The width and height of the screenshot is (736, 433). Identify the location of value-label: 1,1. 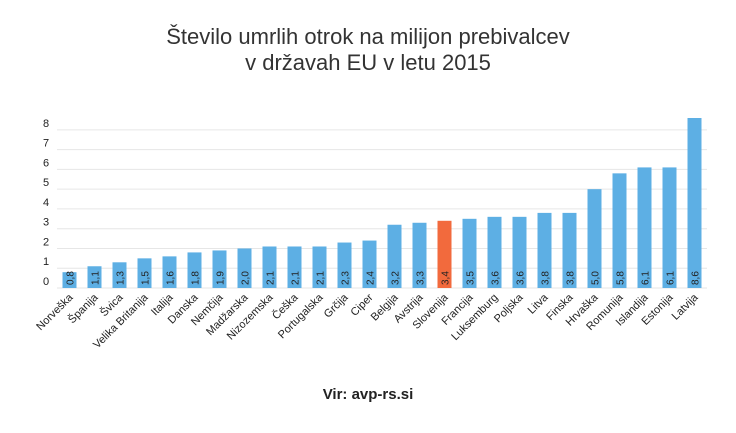
(96, 278).